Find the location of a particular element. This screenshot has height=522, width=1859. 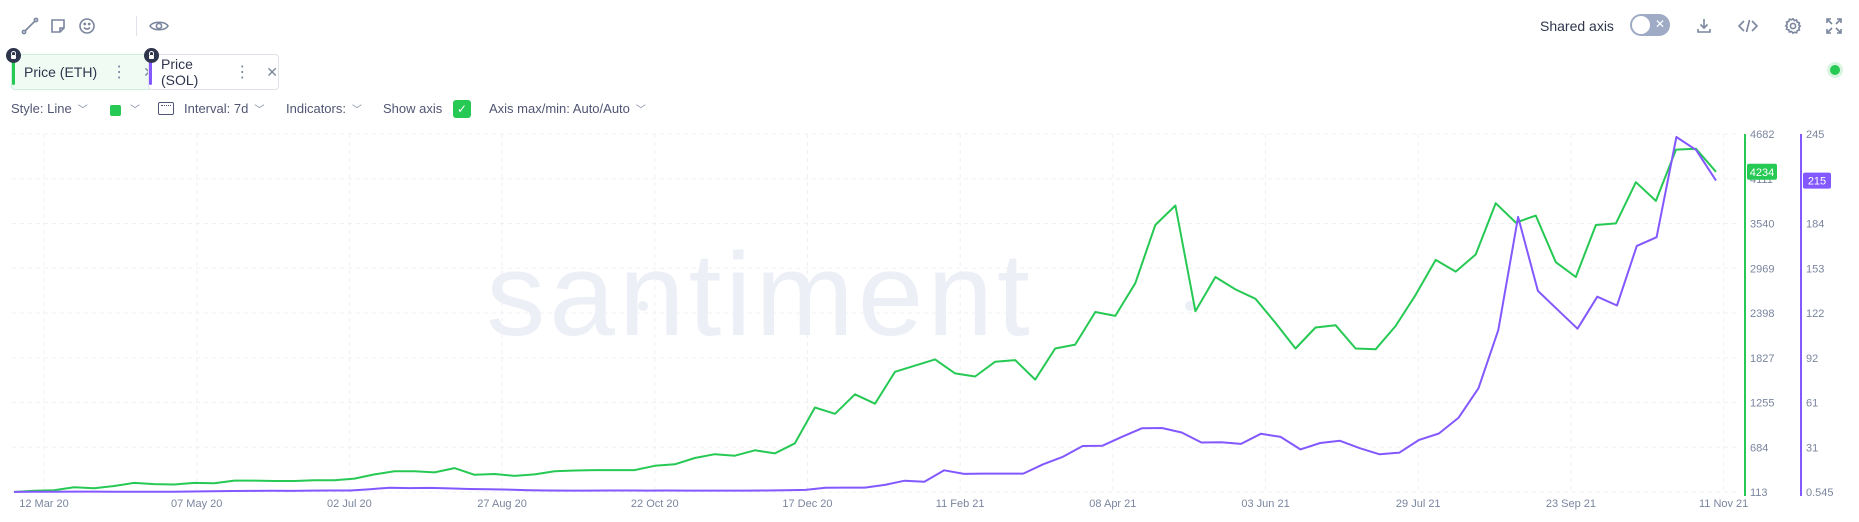

y-tick-label-right: 153 is located at coordinates (1815, 269).